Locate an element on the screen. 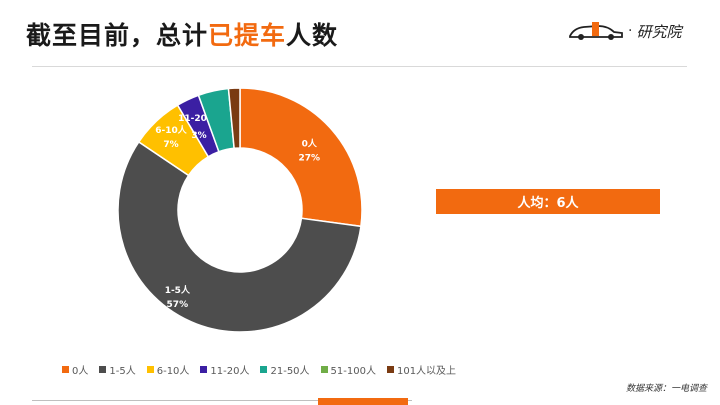 This screenshot has width=720, height=405. legend-item: 1-5人 is located at coordinates (117, 369).